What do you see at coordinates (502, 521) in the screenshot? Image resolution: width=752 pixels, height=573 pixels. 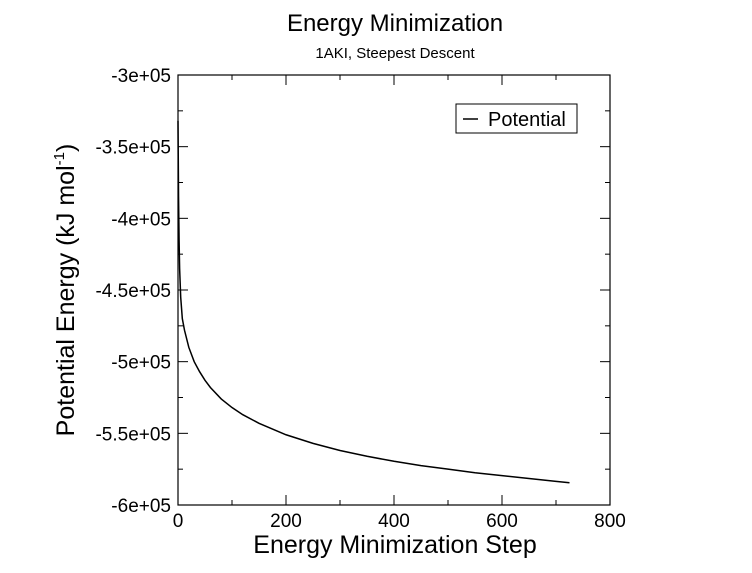 I see `x-tick-label: 600` at bounding box center [502, 521].